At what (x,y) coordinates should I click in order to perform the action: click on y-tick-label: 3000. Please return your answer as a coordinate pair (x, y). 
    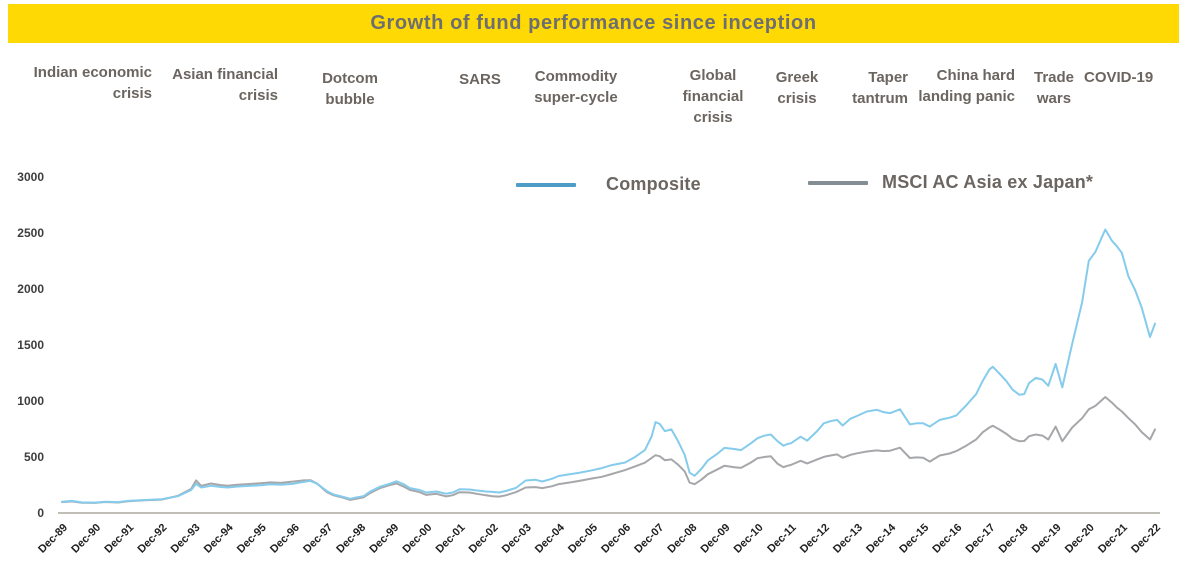
    Looking at the image, I should click on (30, 177).